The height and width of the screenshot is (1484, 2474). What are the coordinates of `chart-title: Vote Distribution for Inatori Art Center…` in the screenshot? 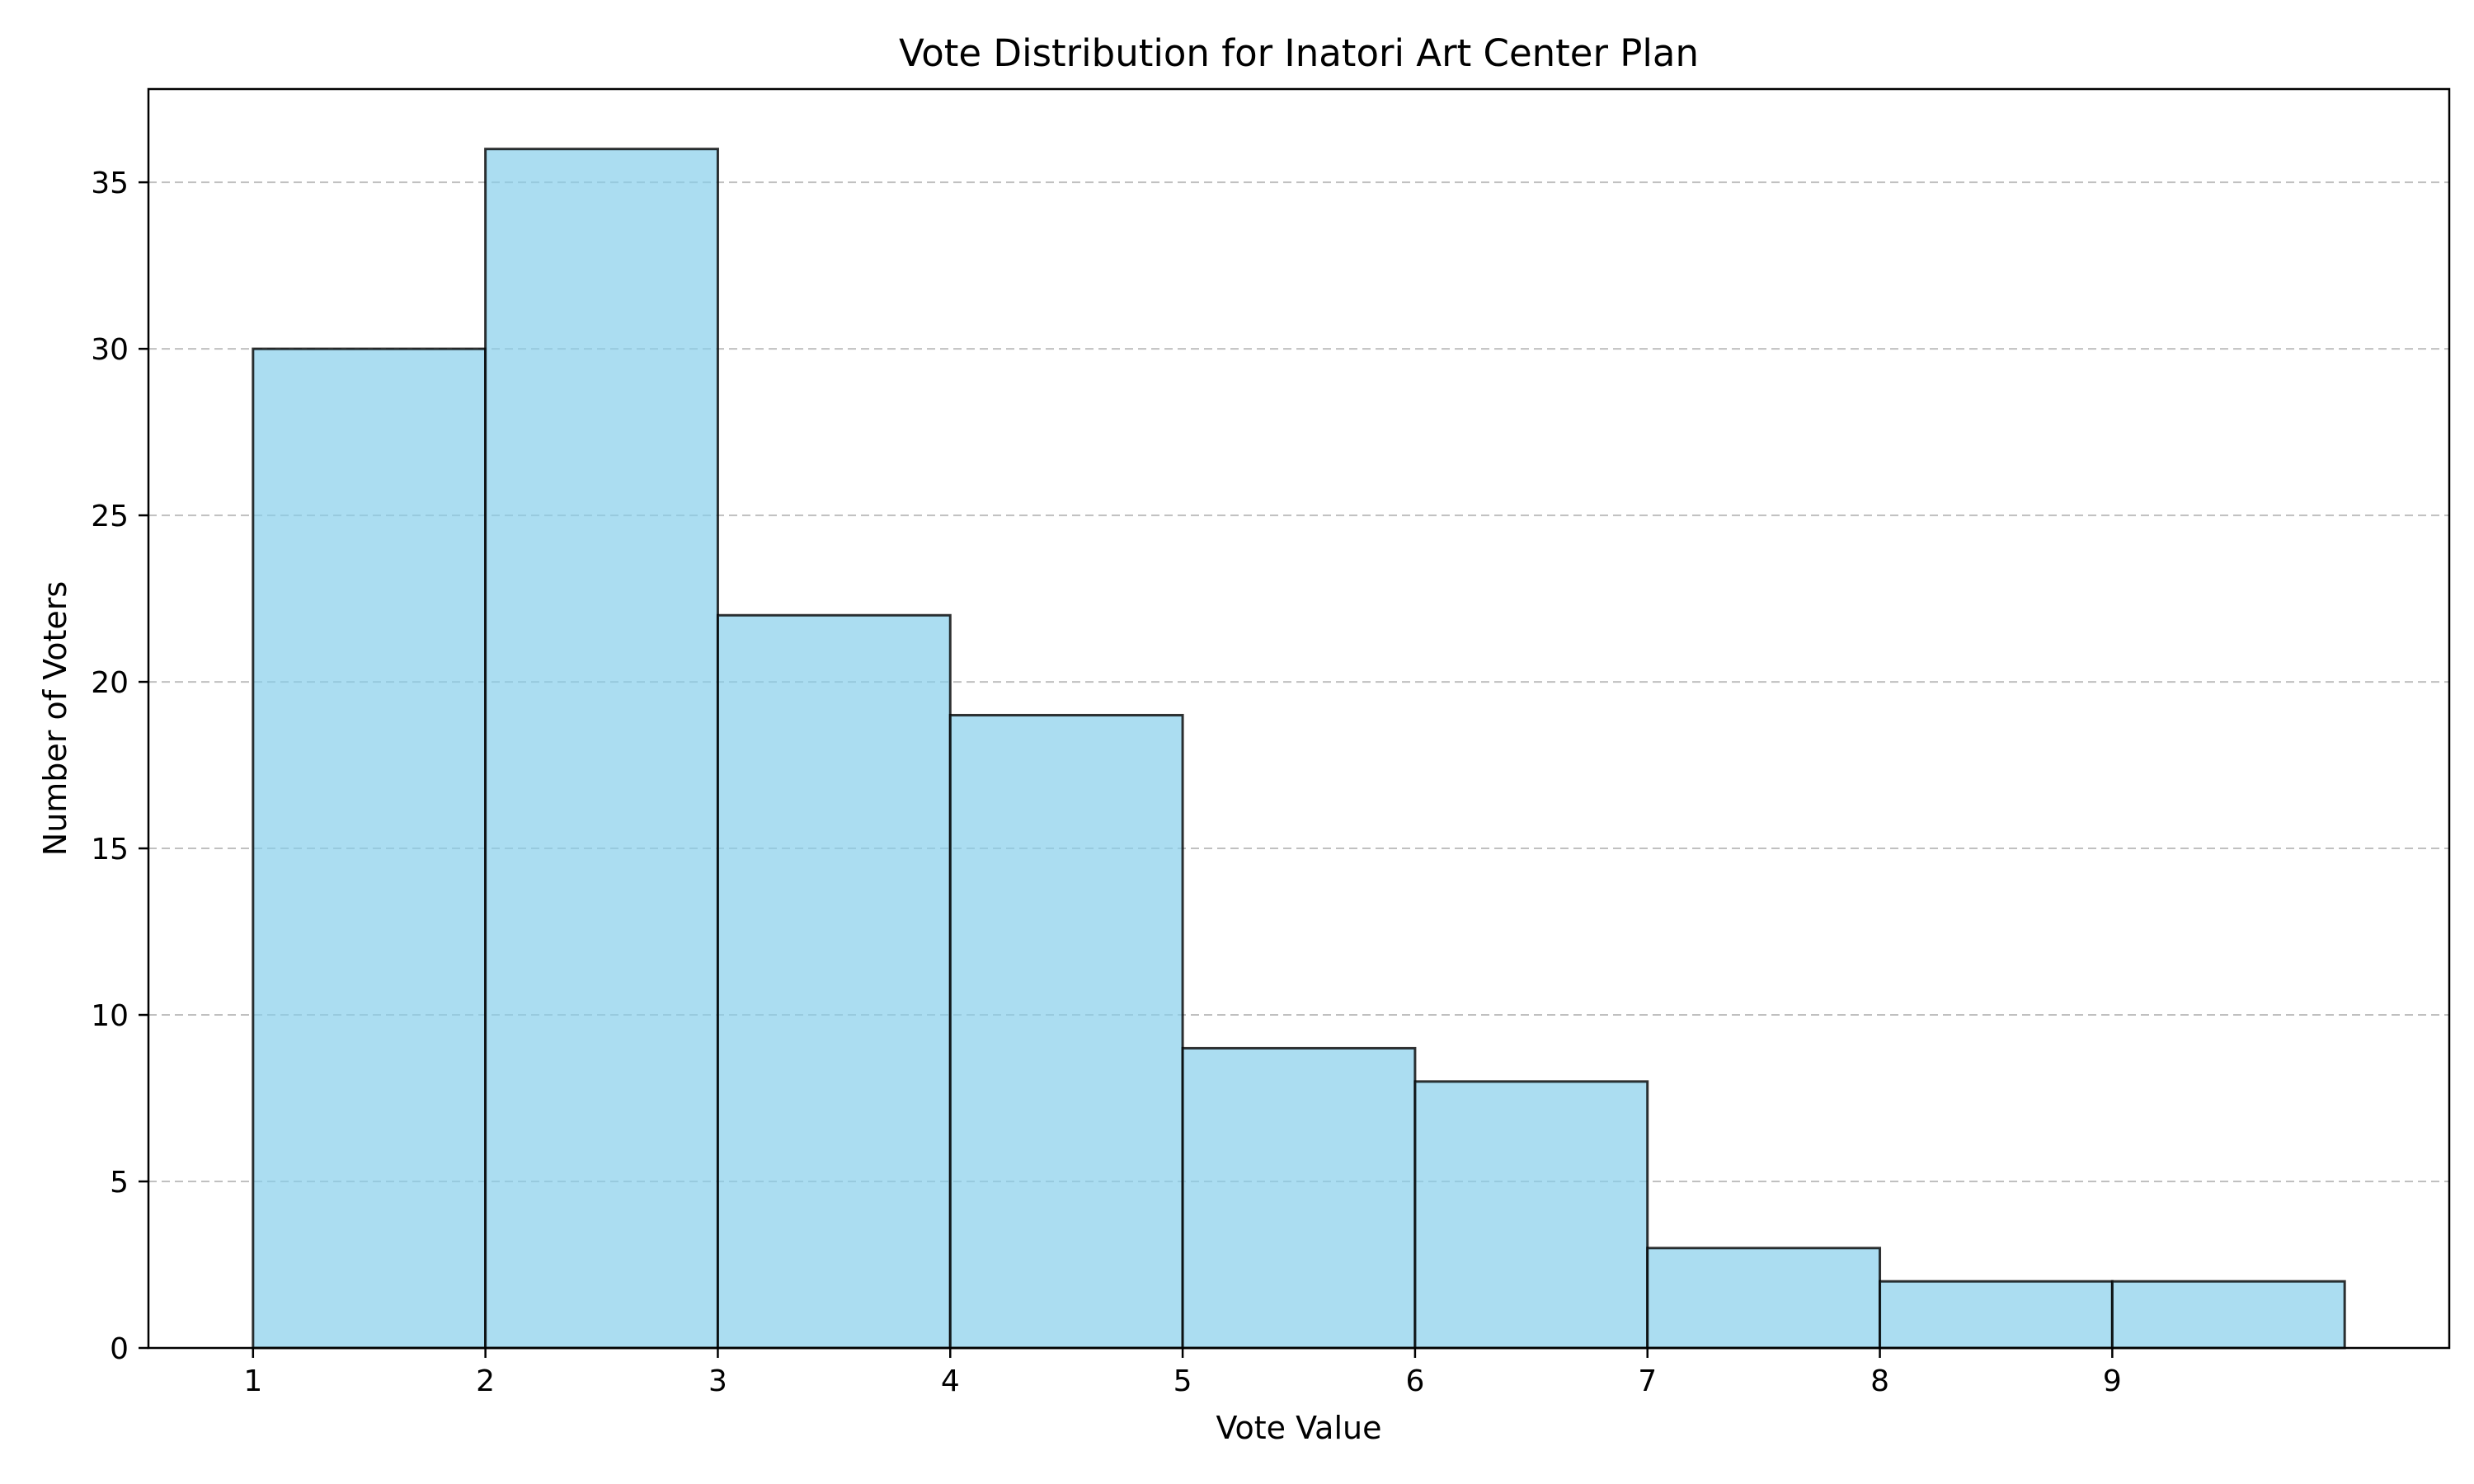 It's located at (1299, 53).